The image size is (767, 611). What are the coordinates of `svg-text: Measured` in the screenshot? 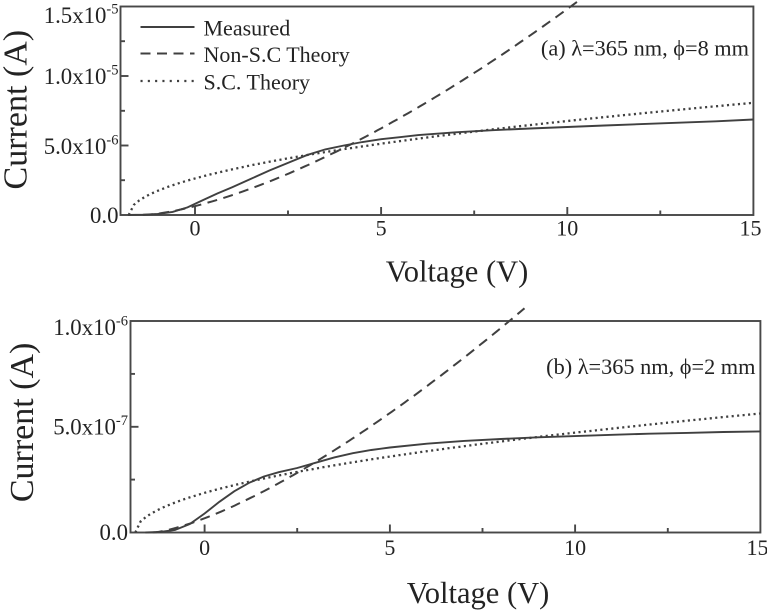 It's located at (247, 28).